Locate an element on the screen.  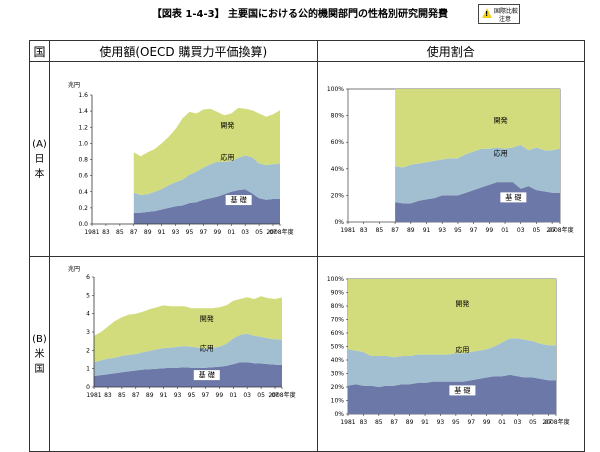
page-title: 【図表 1-4-3】 主要国における公的機関部門の性格別研究開発費 is located at coordinates (300, 14).